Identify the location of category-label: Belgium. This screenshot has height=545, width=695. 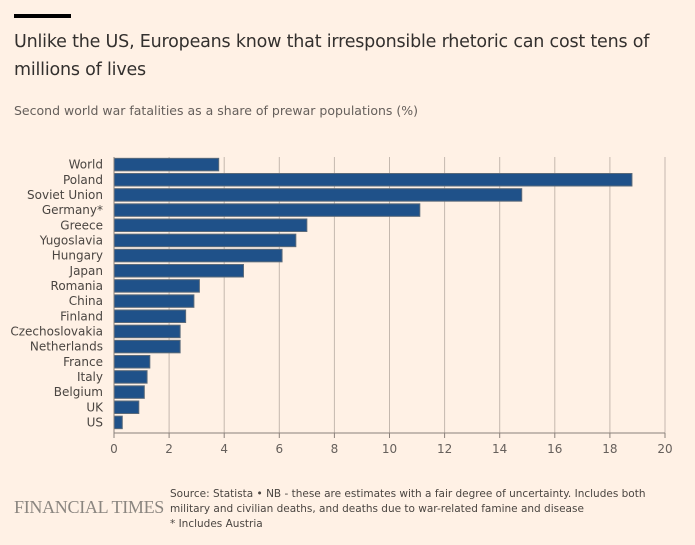
(78, 392).